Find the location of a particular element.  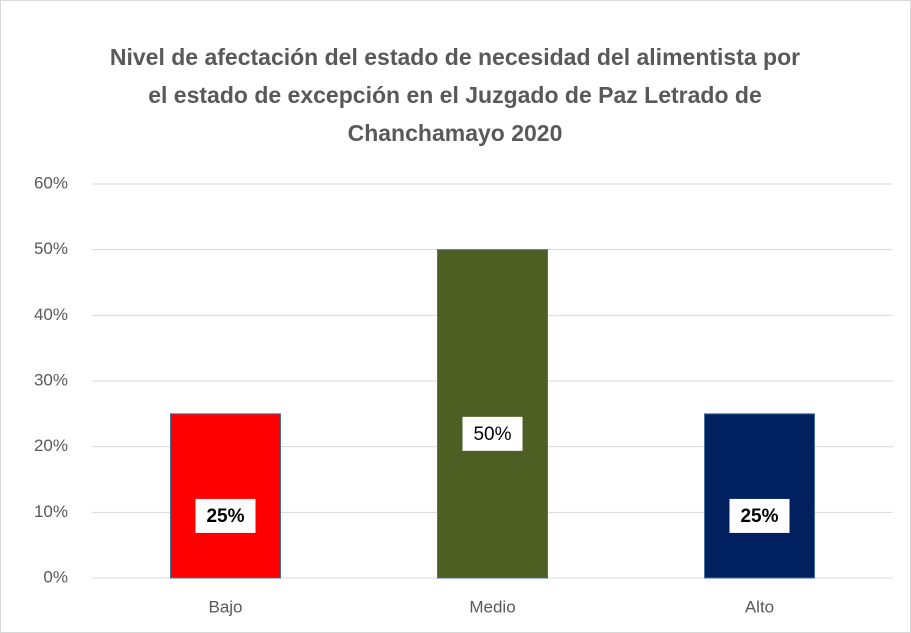

y-tick-label: 60% is located at coordinates (51, 182).